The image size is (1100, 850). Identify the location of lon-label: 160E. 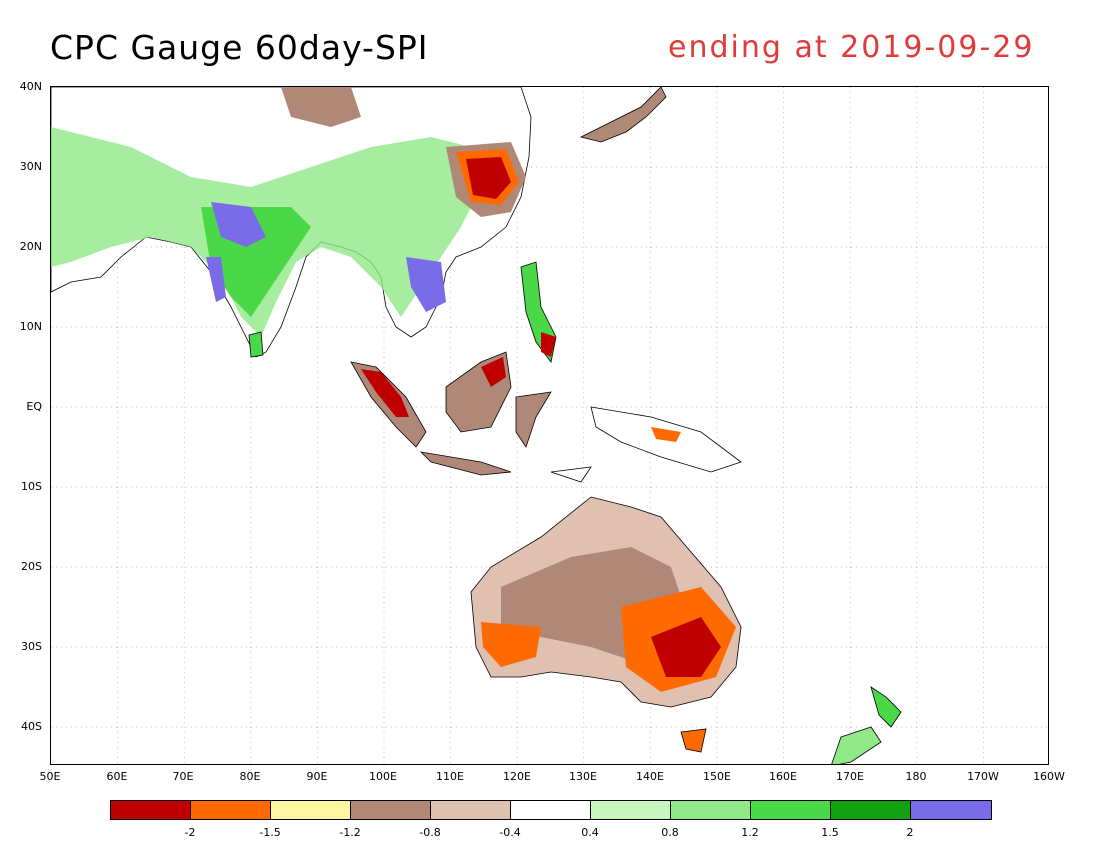
(783, 776).